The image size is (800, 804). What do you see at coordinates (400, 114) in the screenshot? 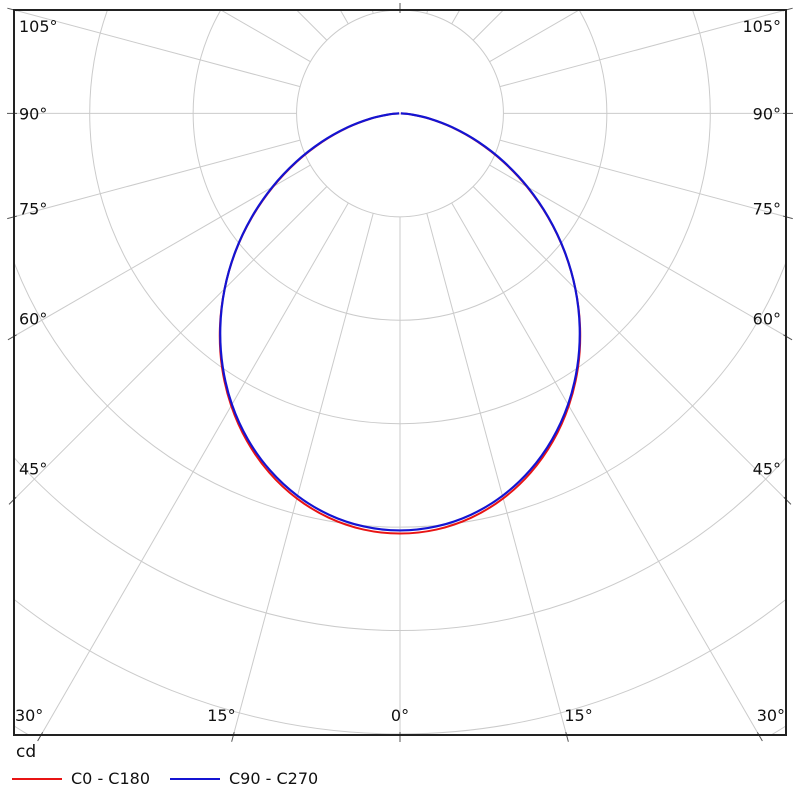
I see `radial-ring` at bounding box center [400, 114].